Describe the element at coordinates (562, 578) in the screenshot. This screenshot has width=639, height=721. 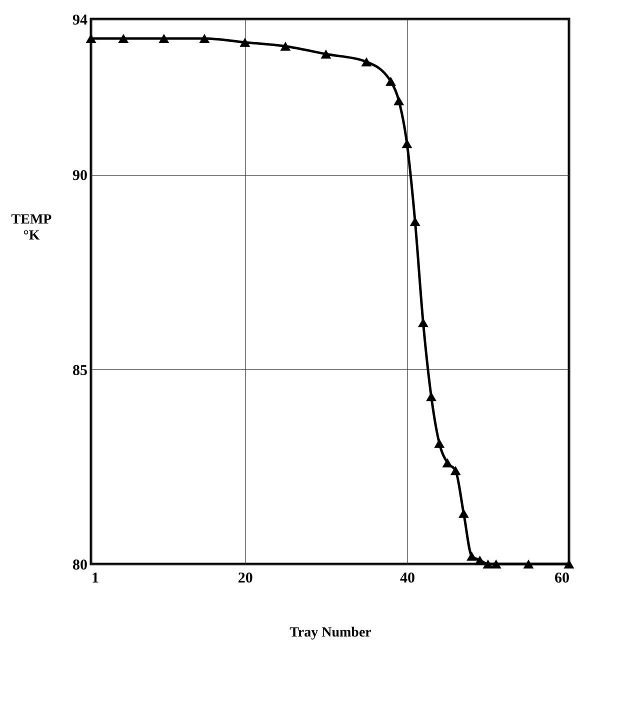
I see `x-tick-label: 60` at that location.